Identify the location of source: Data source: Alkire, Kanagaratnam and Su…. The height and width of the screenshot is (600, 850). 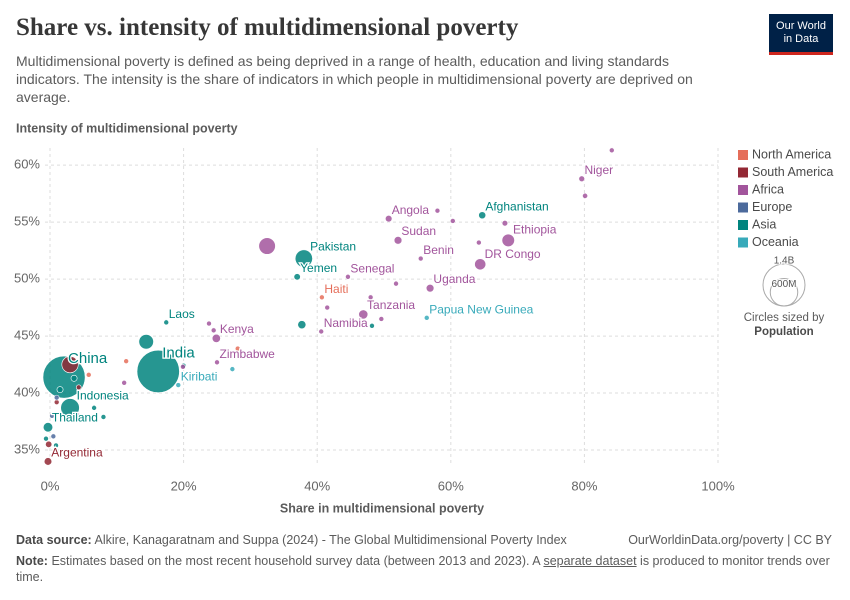
(291, 540).